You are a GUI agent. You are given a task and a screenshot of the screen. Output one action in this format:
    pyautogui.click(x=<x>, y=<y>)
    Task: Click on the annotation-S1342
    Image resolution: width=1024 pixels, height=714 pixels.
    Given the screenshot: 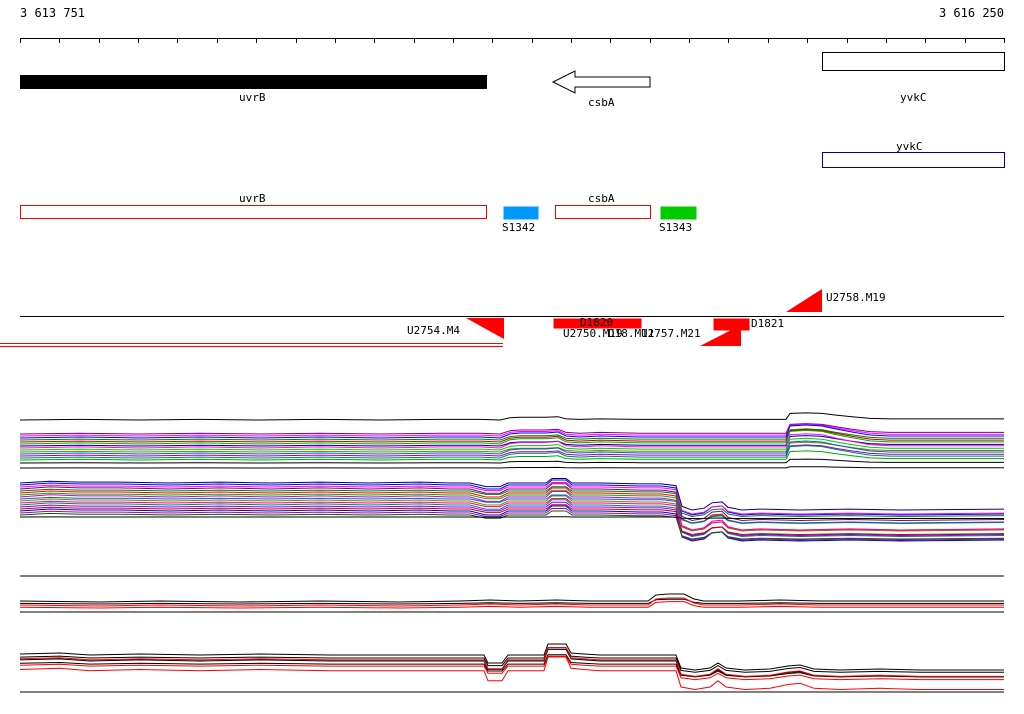 What is the action you would take?
    pyautogui.click(x=521, y=213)
    